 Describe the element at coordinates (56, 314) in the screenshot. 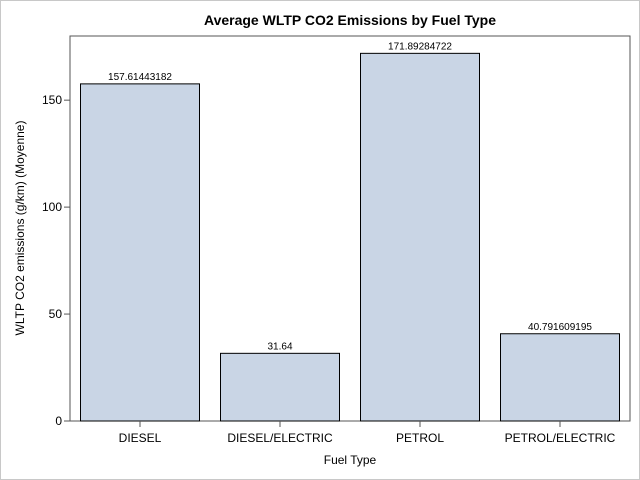

I see `y-tick-label: 50` at that location.